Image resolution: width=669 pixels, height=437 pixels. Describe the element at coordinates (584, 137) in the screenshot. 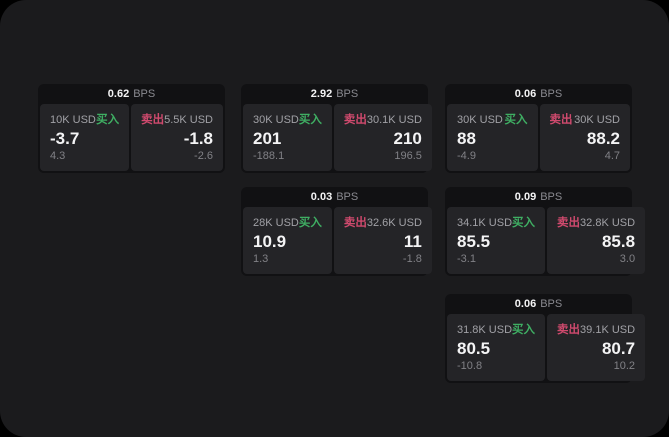

I see `sell-tile: 卖出 30K USD 88.2 4.7` at that location.